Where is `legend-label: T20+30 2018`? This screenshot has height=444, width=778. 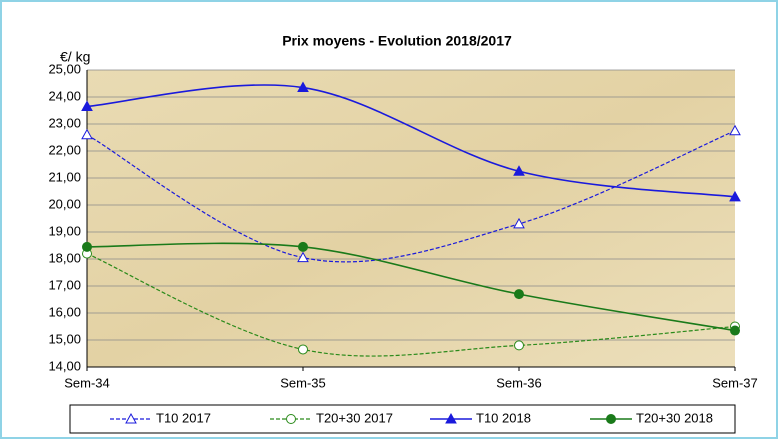 legend-label: T20+30 2018 is located at coordinates (674, 417).